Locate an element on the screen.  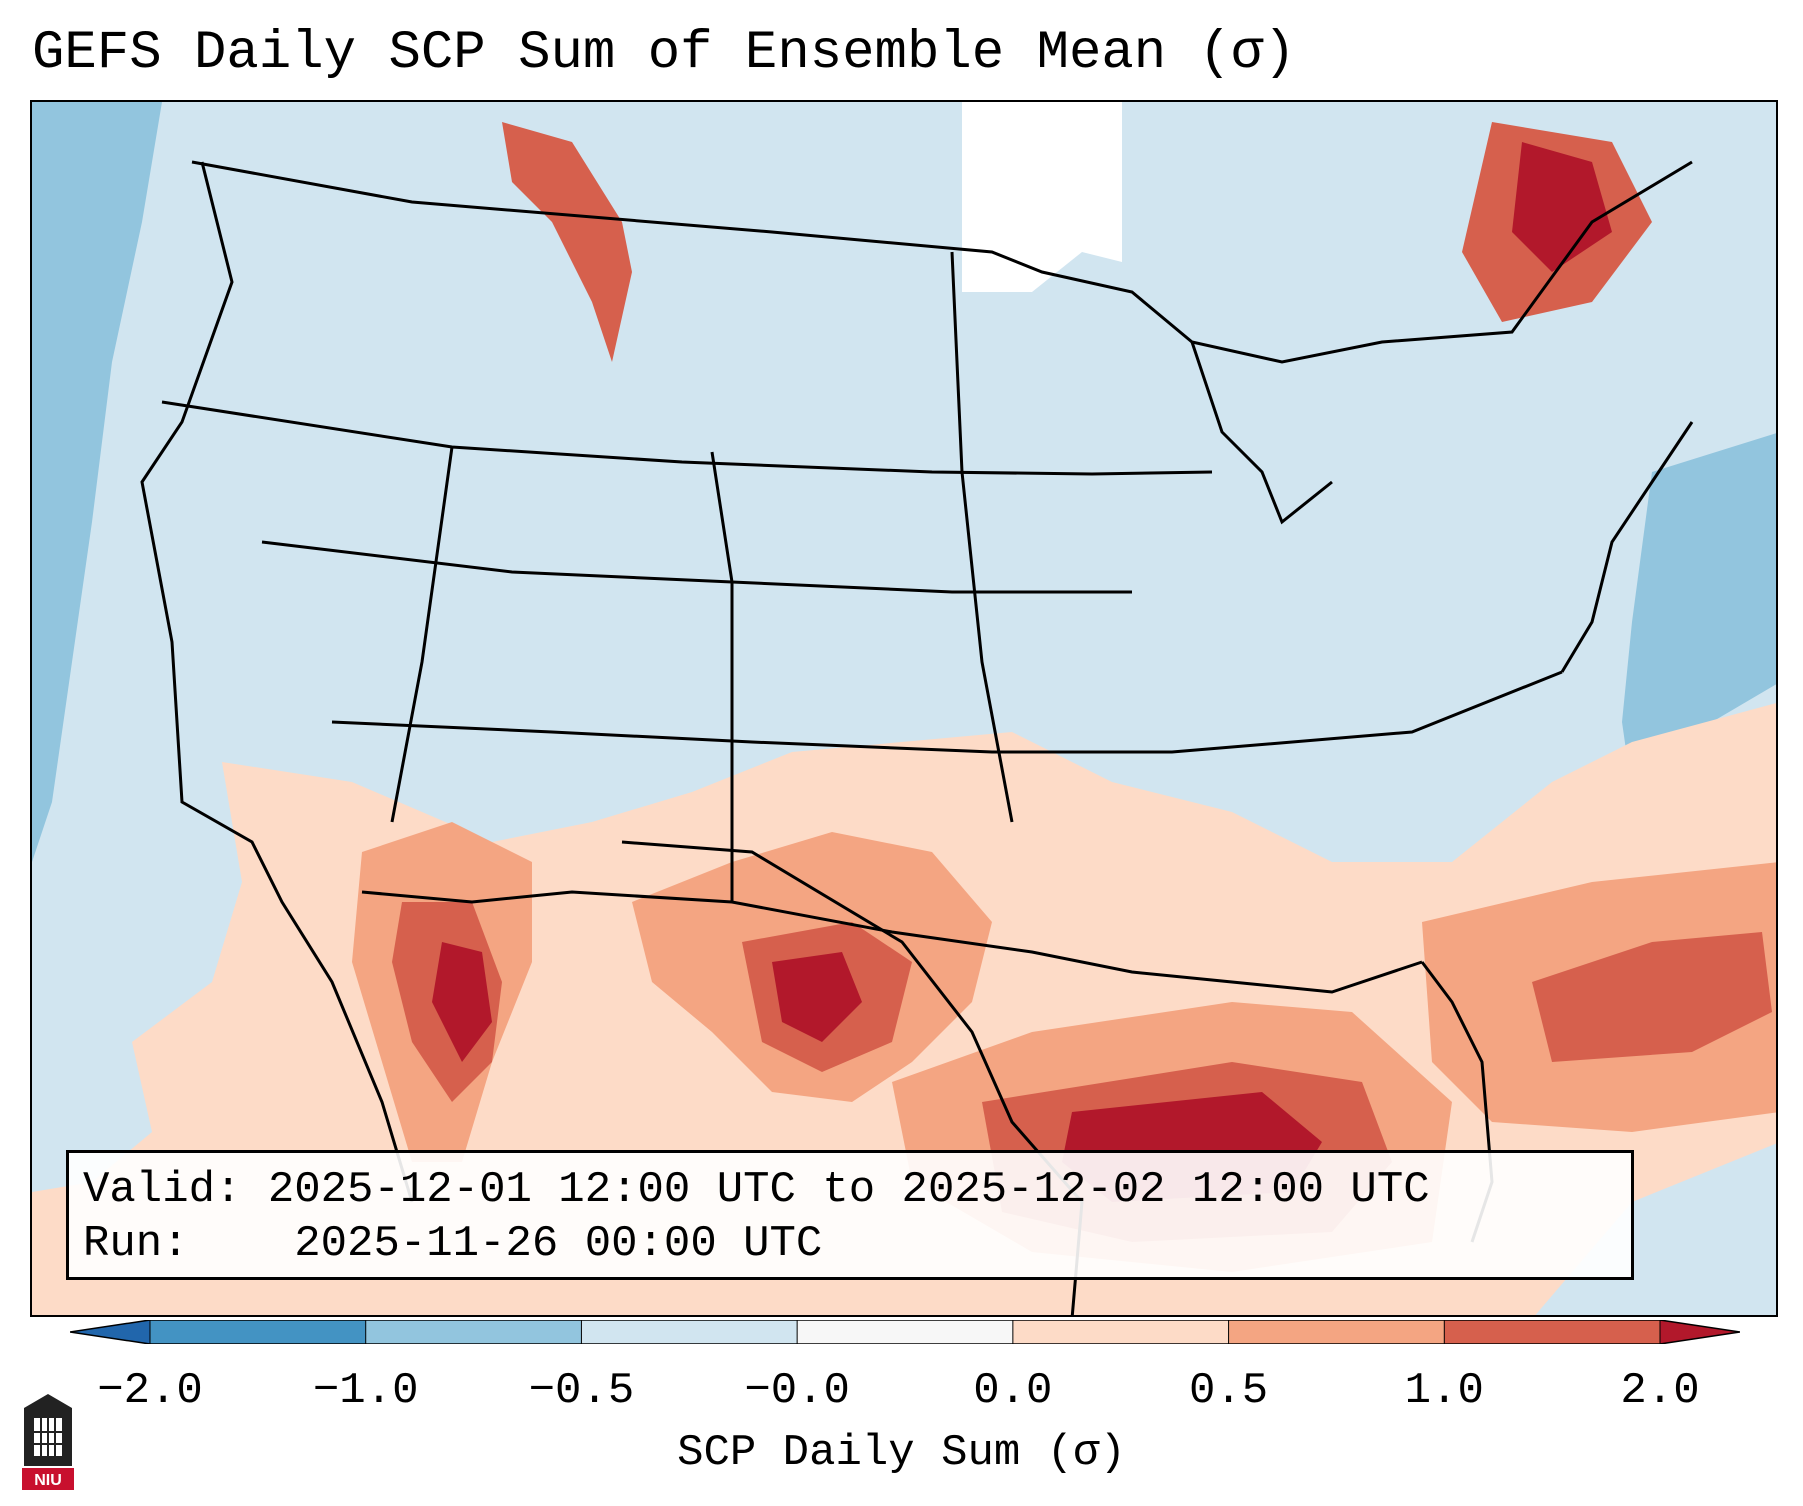
colorbar-under-extension is located at coordinates (110, 1332).